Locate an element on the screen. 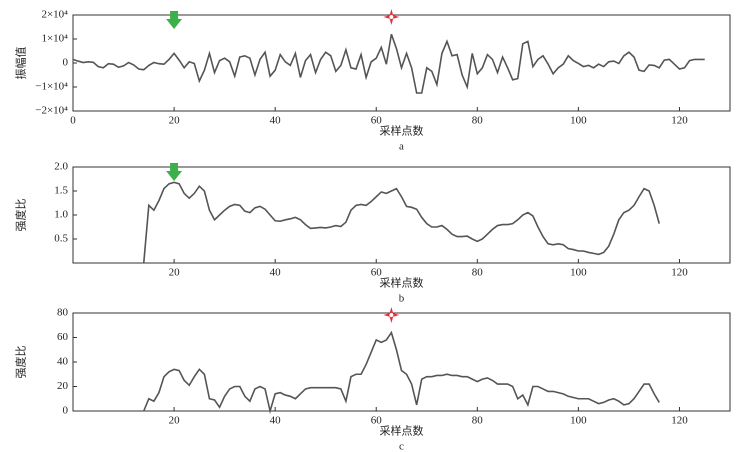 Image resolution: width=752 pixels, height=452 pixels. y-tick-label: 40 is located at coordinates (63, 362).